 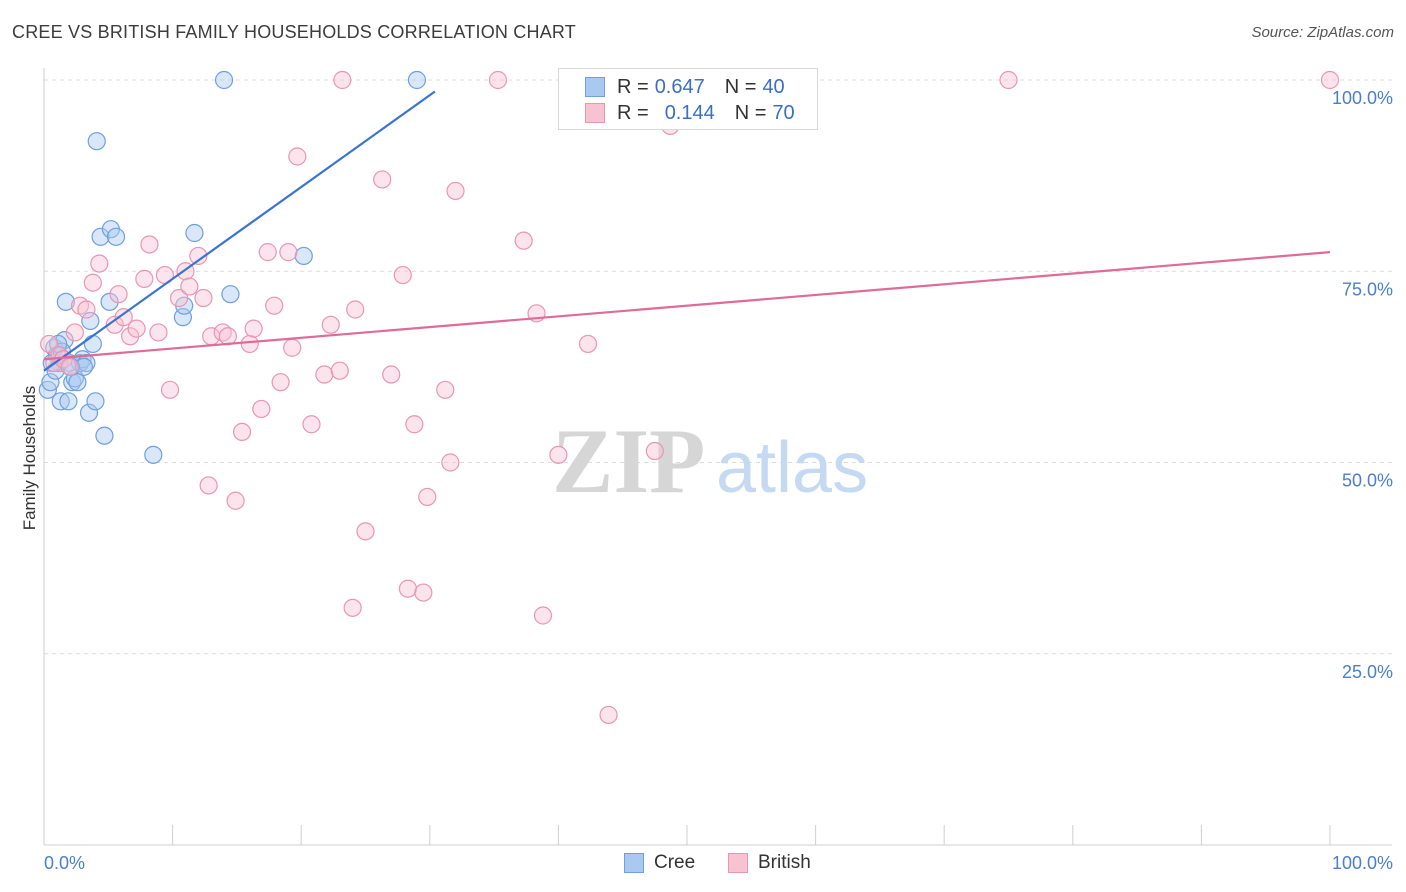 What do you see at coordinates (239, 231) in the screenshot?
I see `cree-trend-line` at bounding box center [239, 231].